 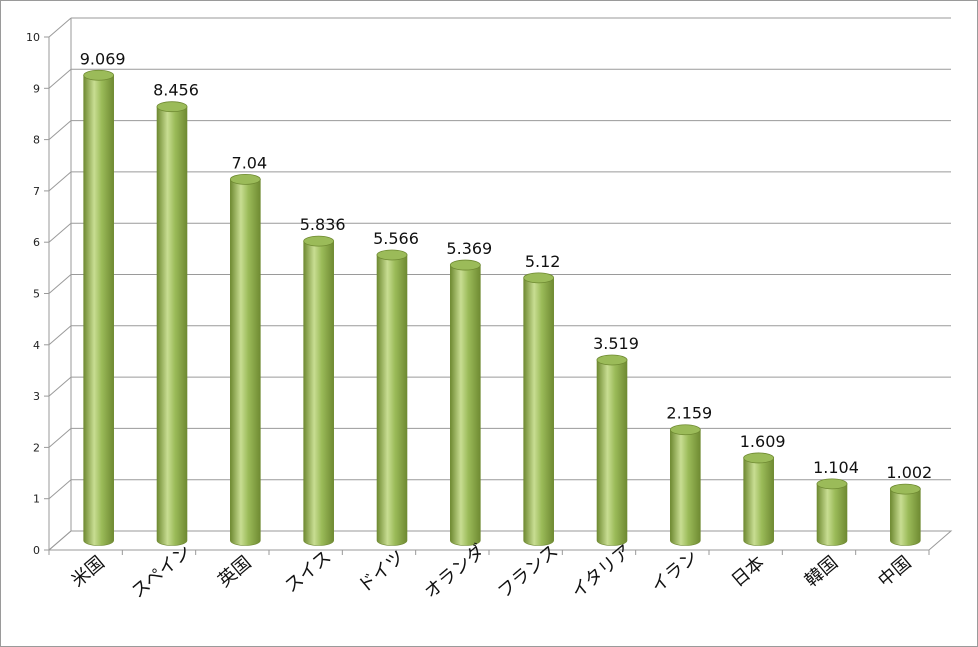 I want to click on data-label: 2.159, so click(x=689, y=413).